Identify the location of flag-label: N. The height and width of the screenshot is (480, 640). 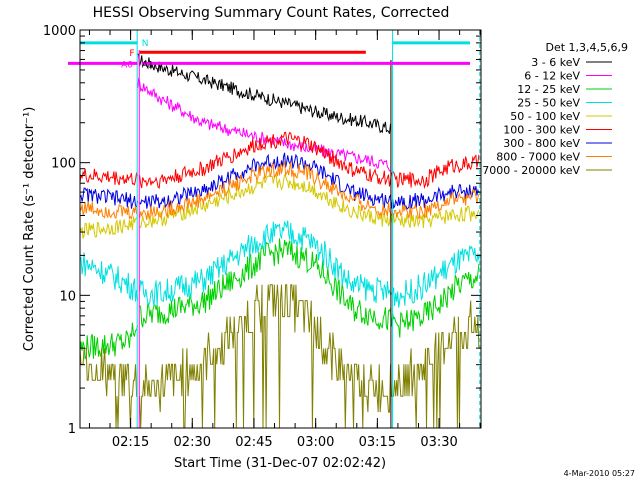
(145, 44).